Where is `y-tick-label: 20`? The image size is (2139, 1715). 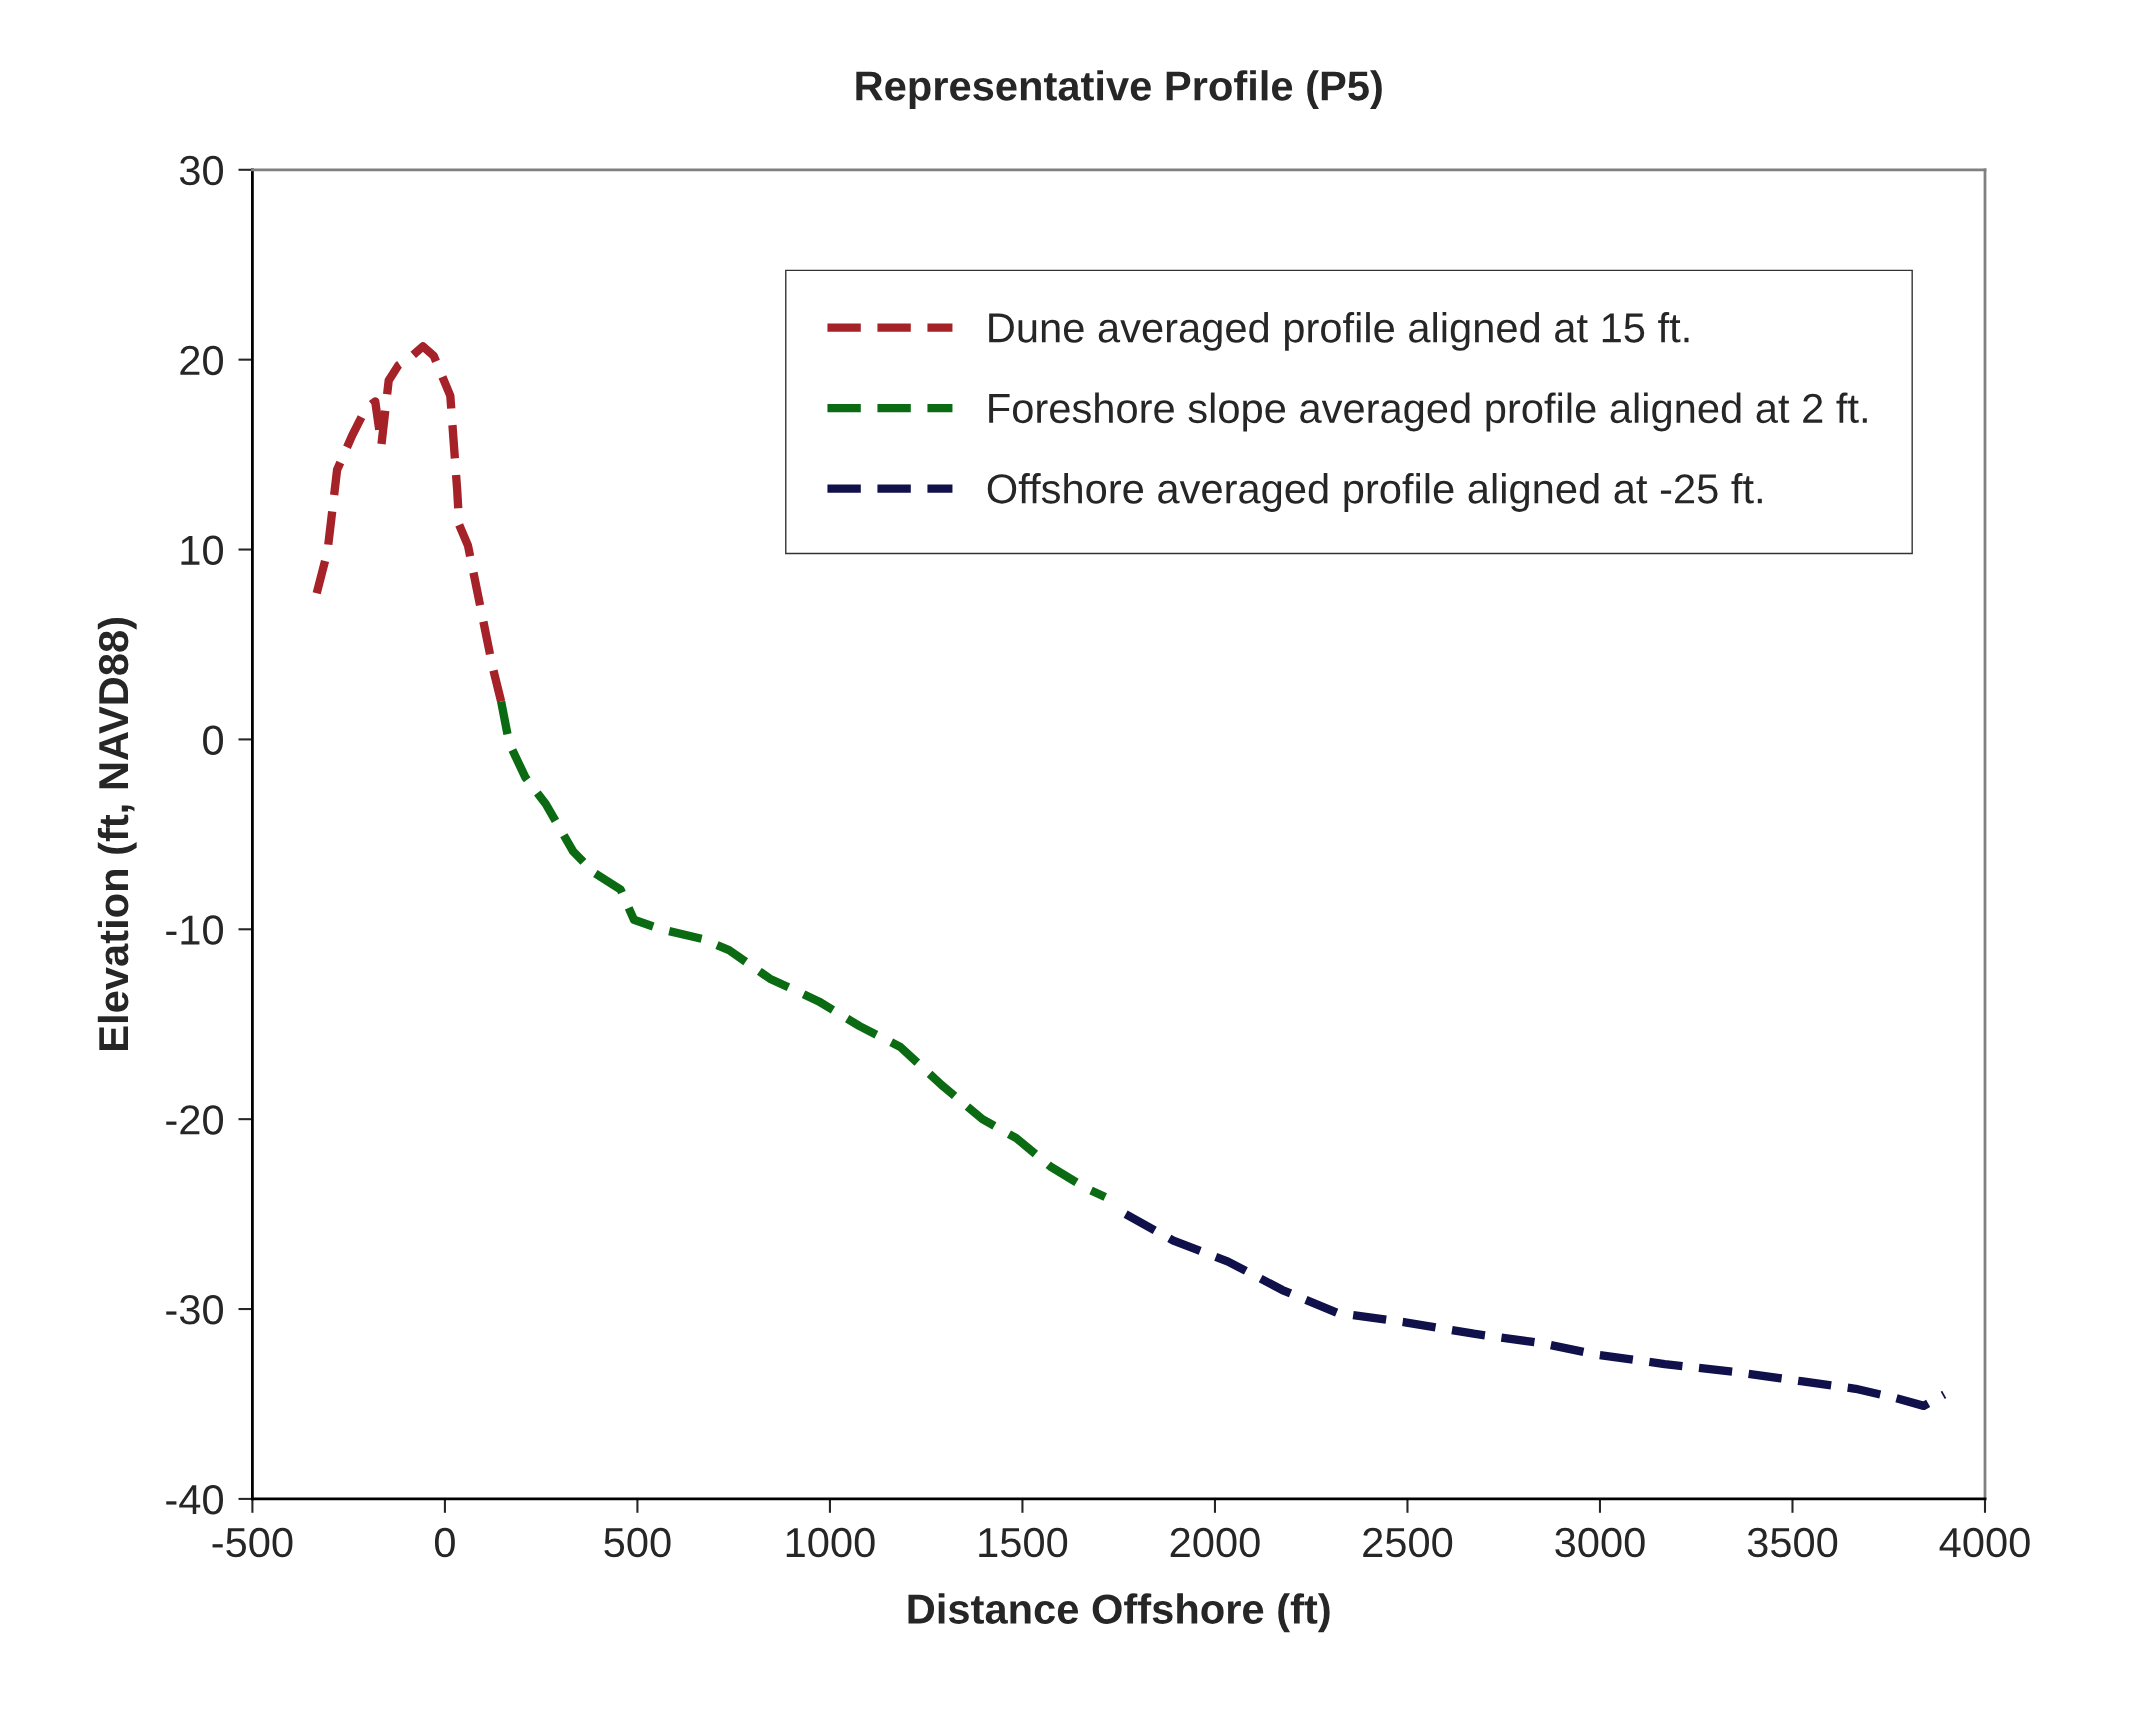
y-tick-label: 20 is located at coordinates (201, 360).